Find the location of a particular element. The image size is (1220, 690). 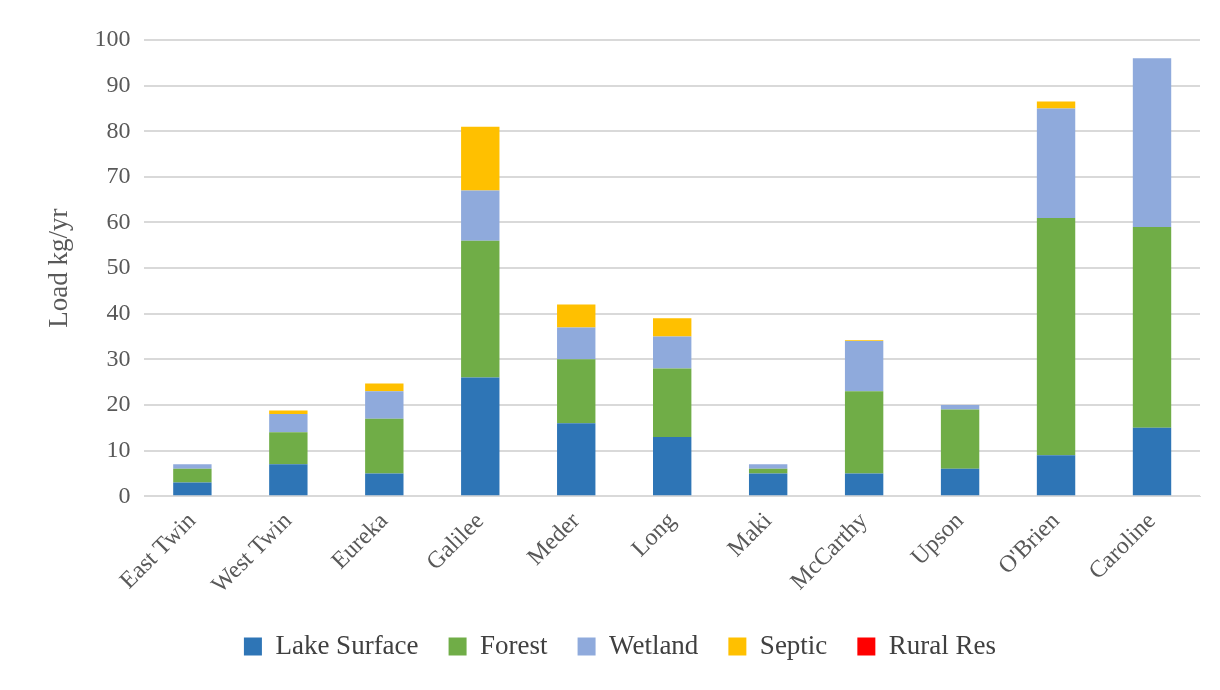

legend-label: Rural Res is located at coordinates (942, 644).